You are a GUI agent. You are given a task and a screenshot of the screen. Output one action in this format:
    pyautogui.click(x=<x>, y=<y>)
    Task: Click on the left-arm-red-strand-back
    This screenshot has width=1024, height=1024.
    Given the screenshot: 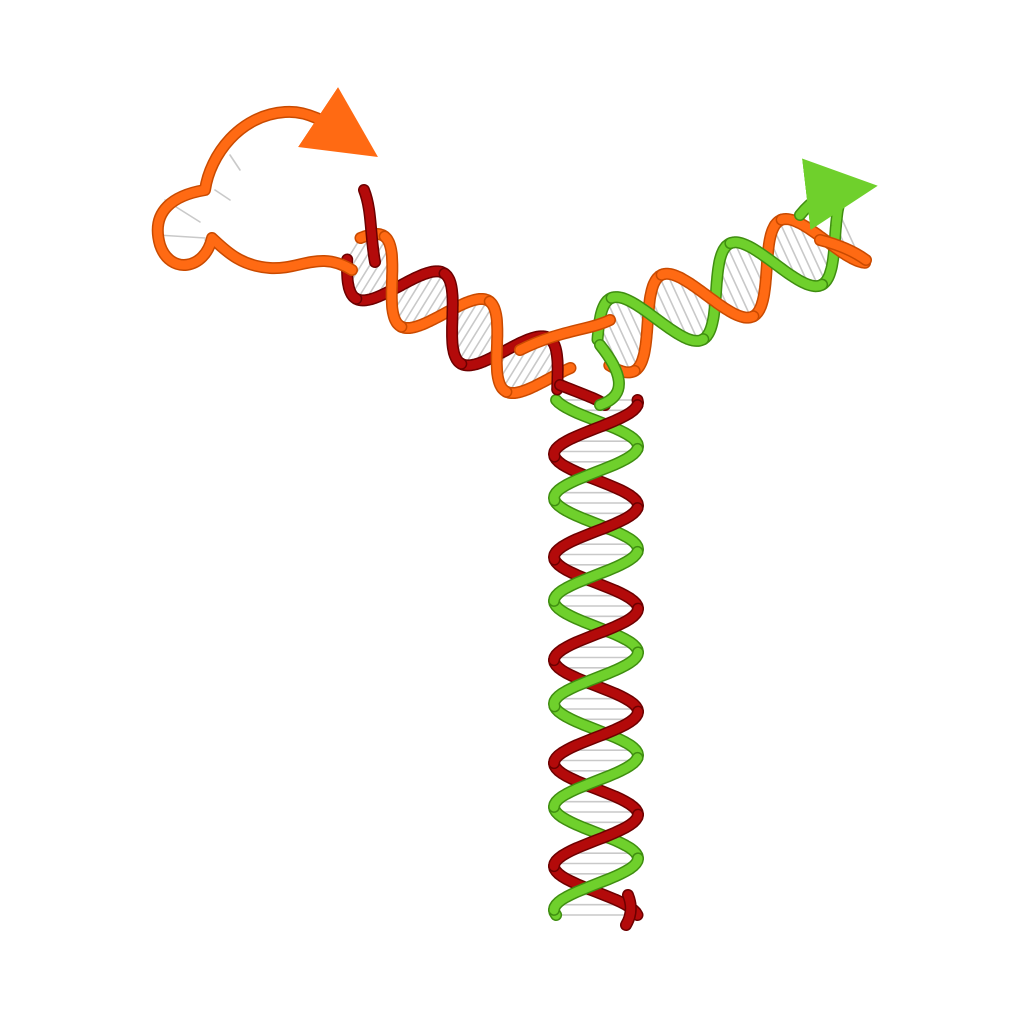 What is the action you would take?
    pyautogui.click(x=400, y=285)
    